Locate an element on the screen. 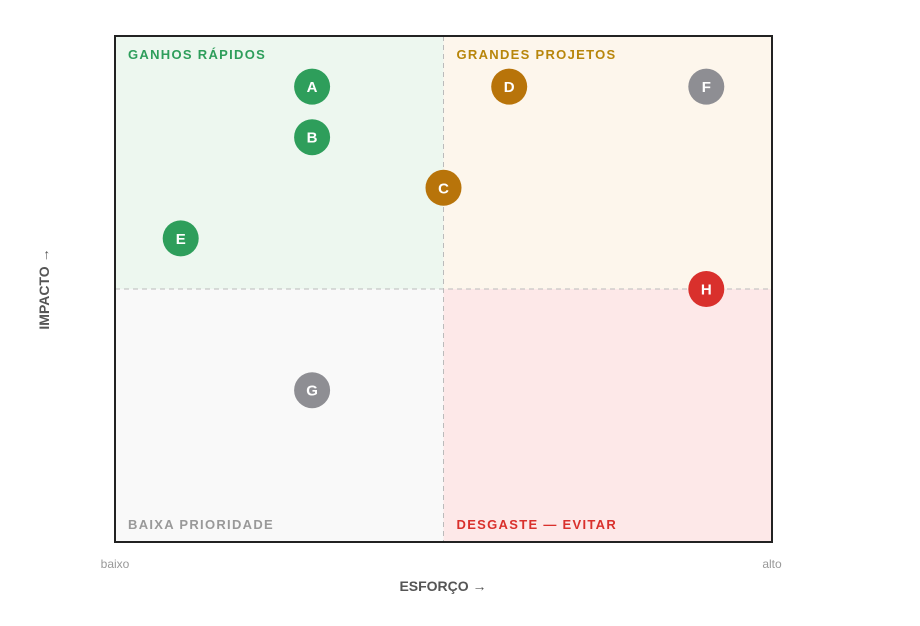  quadrant-label-top-left: GANHOS RÁPIDOS is located at coordinates (197, 54).